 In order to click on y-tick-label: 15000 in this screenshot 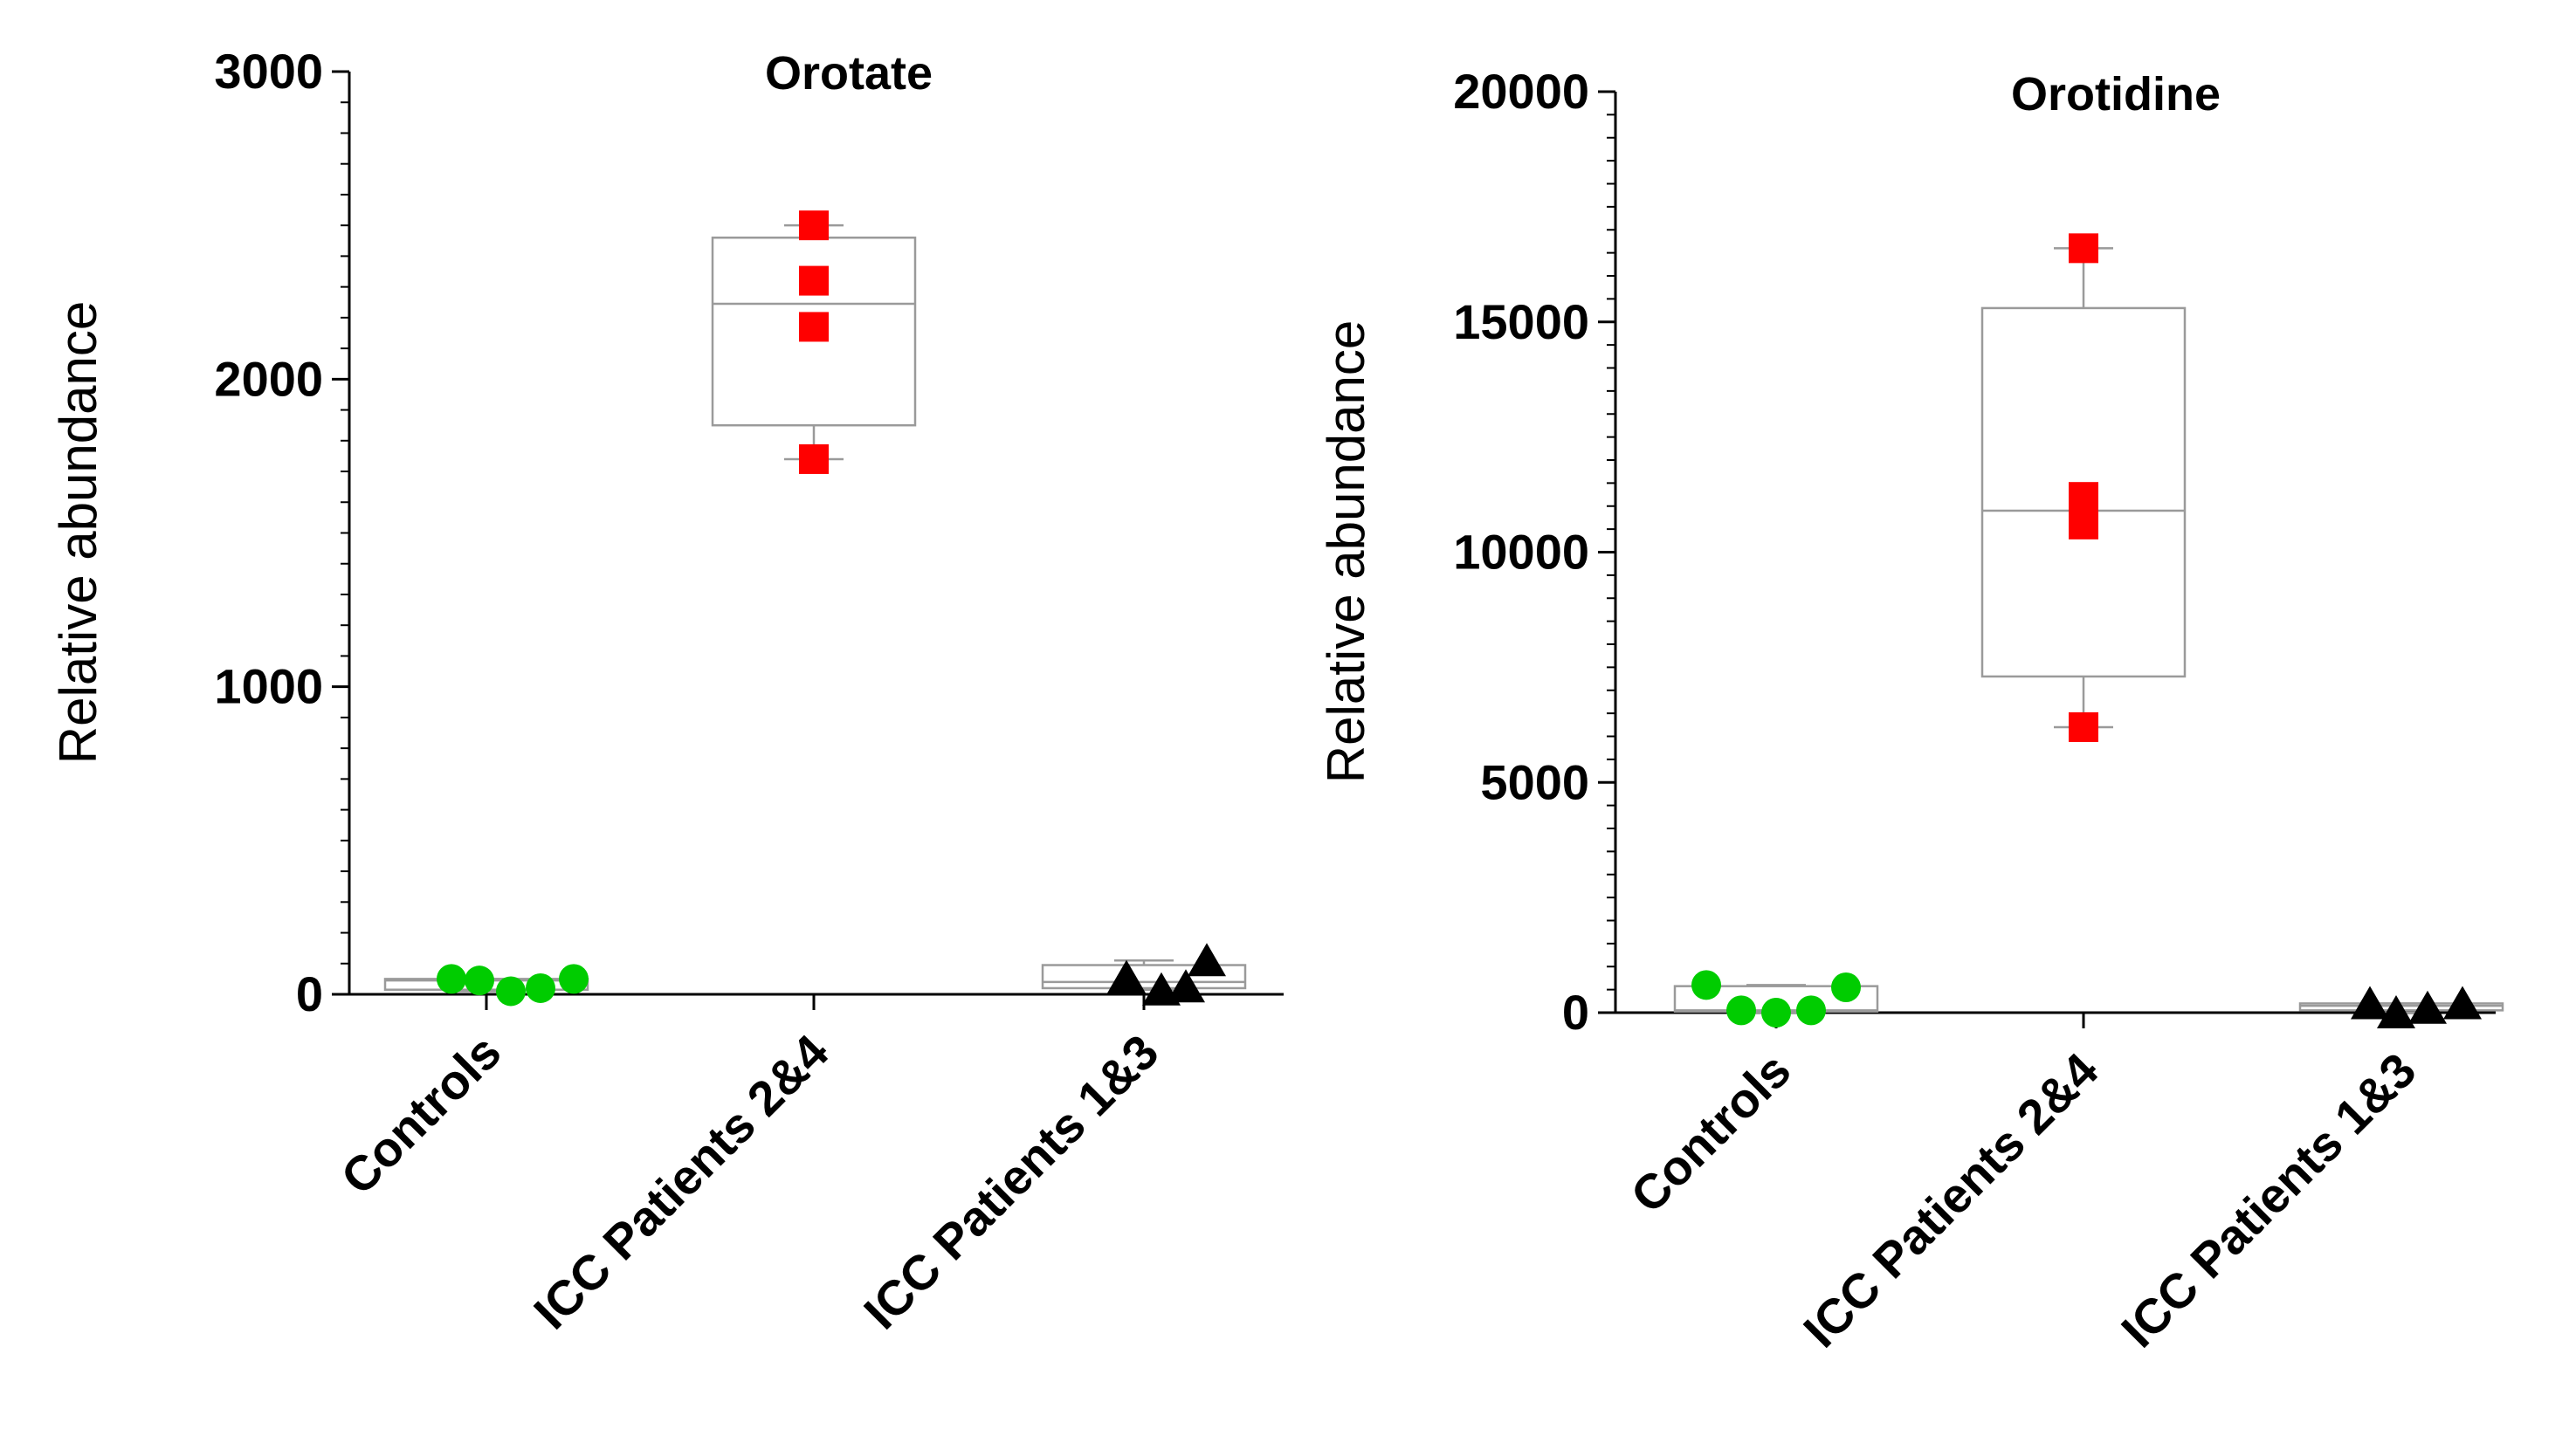, I will do `click(1521, 322)`.